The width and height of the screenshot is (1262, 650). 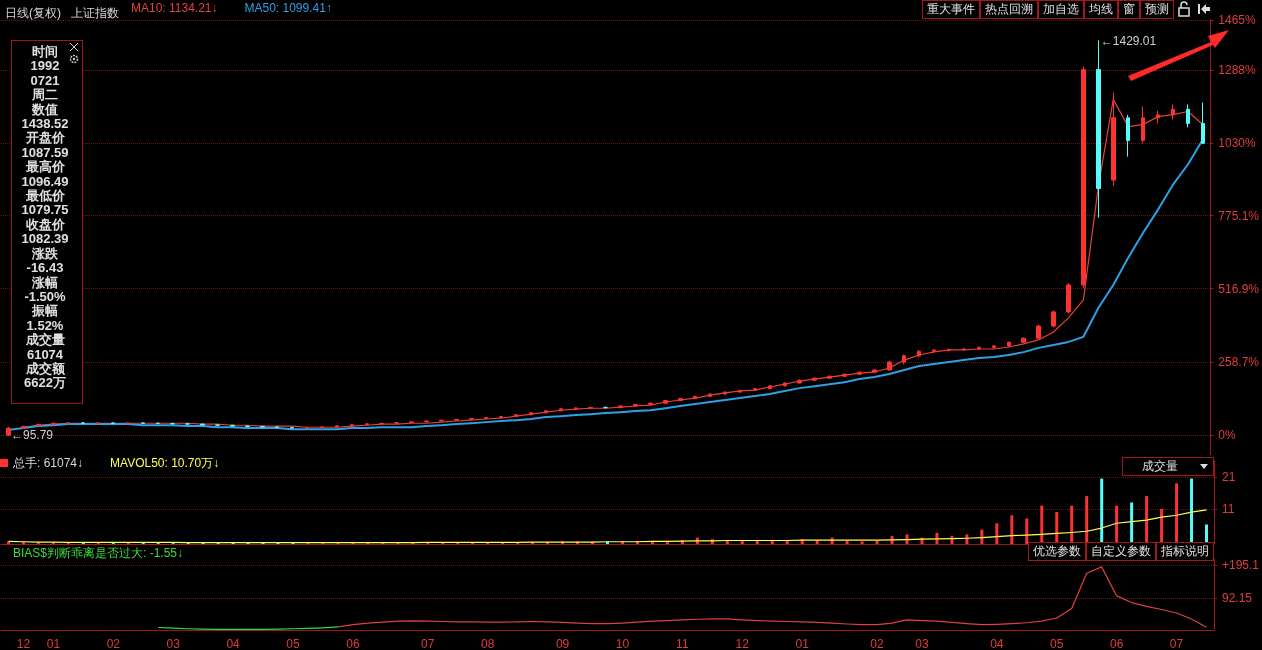 What do you see at coordinates (682, 643) in the screenshot?
I see `x-tick-label: 11` at bounding box center [682, 643].